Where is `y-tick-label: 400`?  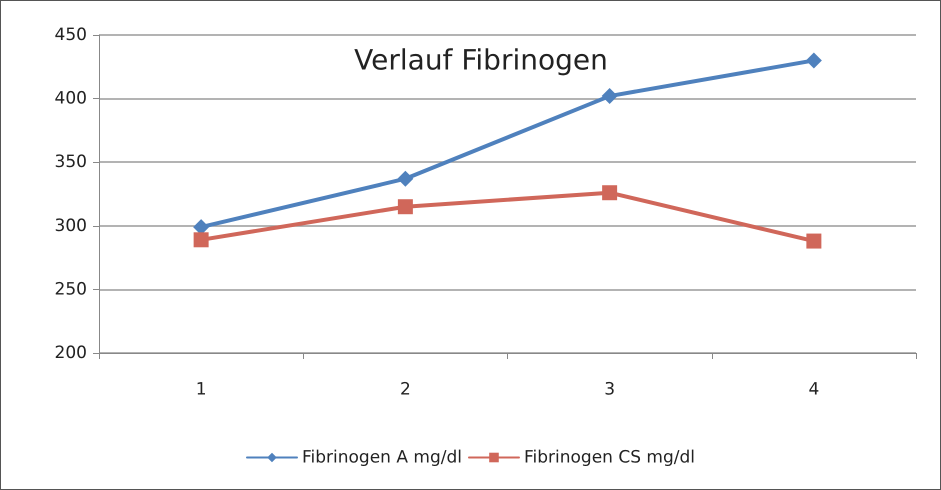
y-tick-label: 400 is located at coordinates (70, 98).